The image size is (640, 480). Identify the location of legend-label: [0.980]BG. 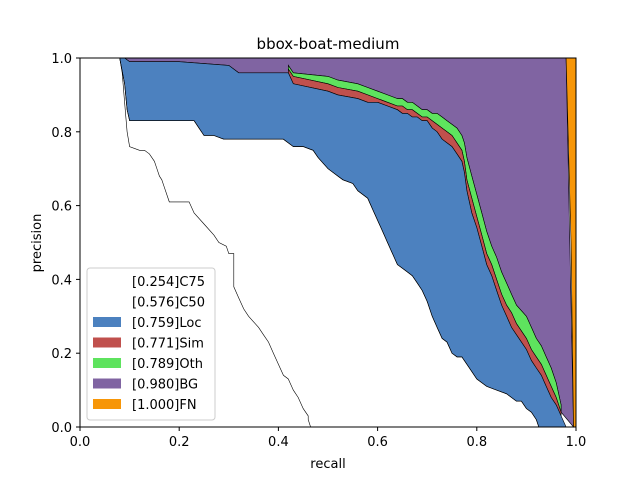
(165, 385).